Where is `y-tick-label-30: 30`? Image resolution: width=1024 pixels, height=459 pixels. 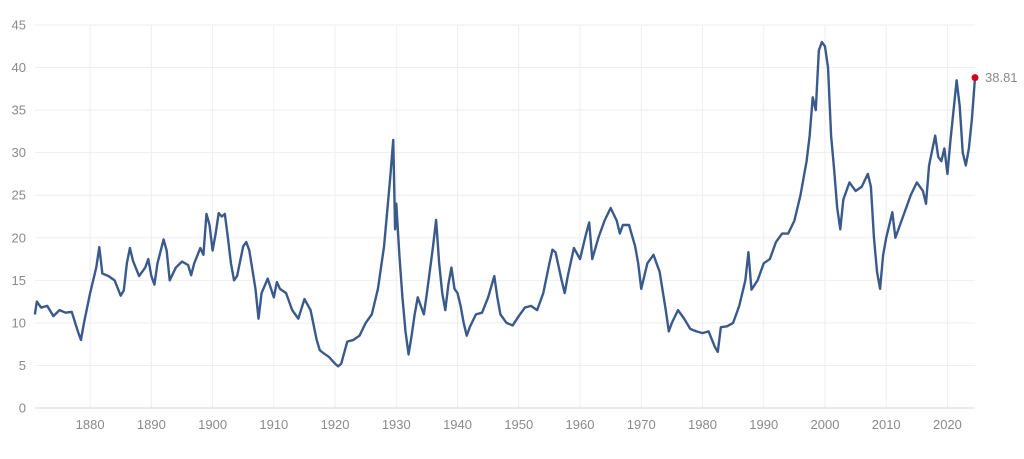
y-tick-label-30: 30 is located at coordinates (19, 152).